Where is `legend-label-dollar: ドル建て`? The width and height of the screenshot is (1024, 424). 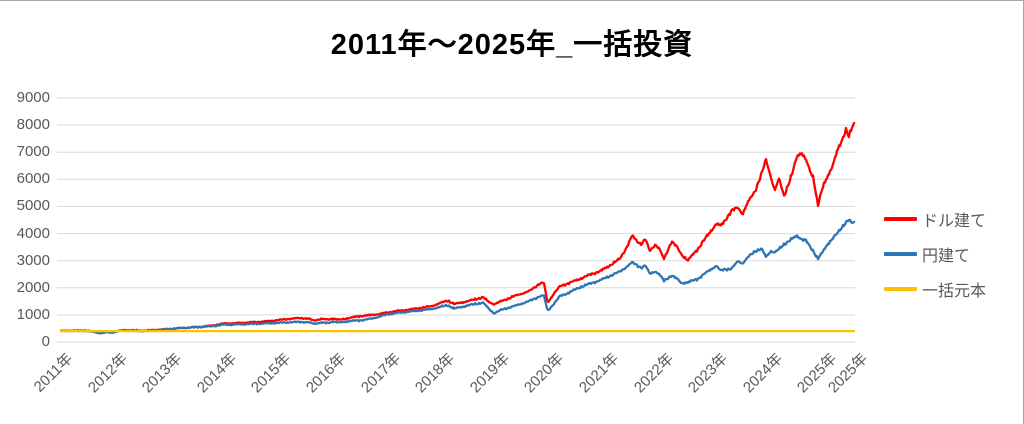 legend-label-dollar: ドル建て is located at coordinates (954, 221).